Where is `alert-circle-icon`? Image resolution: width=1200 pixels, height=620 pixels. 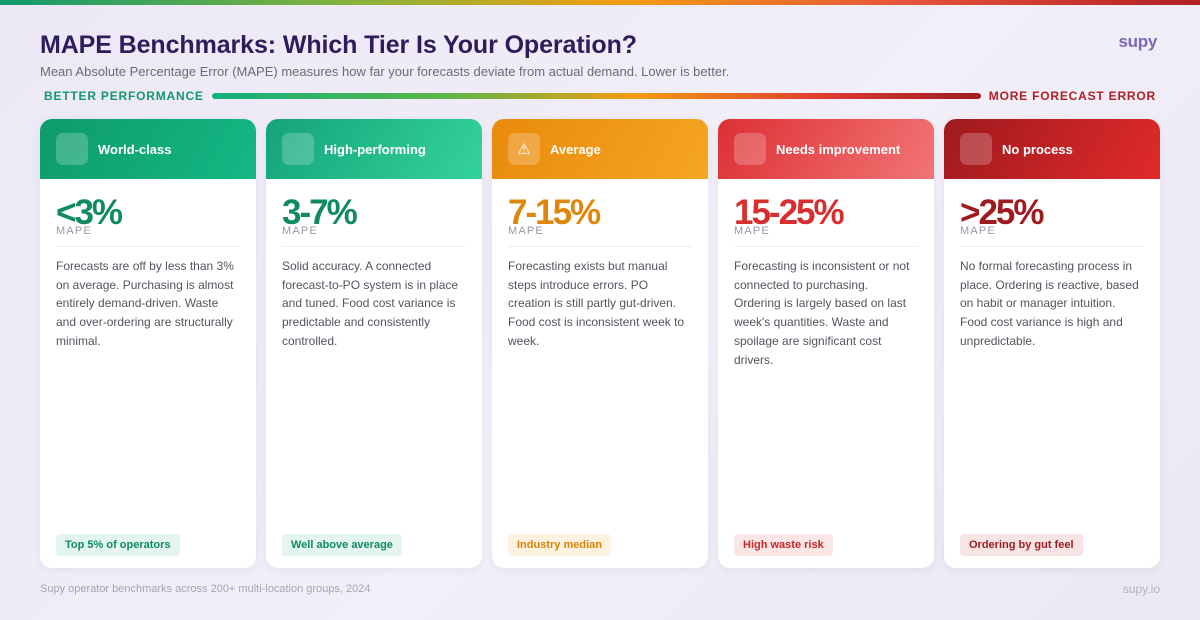 alert-circle-icon is located at coordinates (750, 149).